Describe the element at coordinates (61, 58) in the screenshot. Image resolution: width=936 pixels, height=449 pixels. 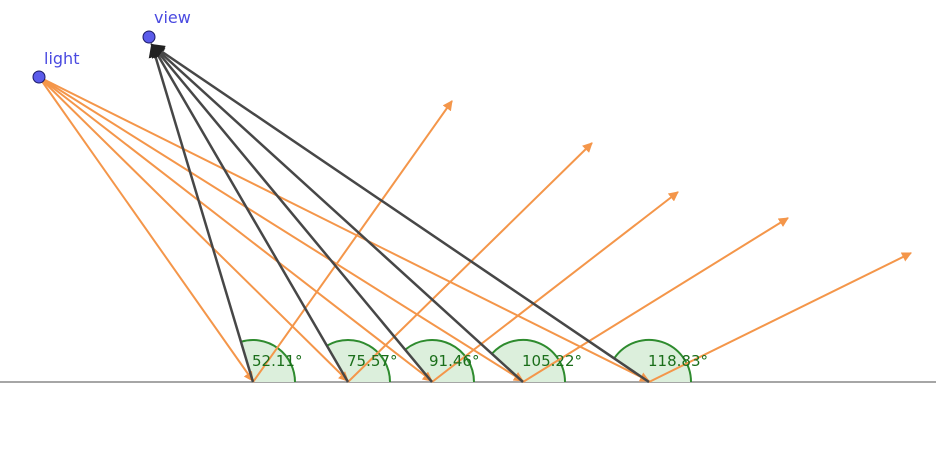
I see `light-point-label: light` at that location.